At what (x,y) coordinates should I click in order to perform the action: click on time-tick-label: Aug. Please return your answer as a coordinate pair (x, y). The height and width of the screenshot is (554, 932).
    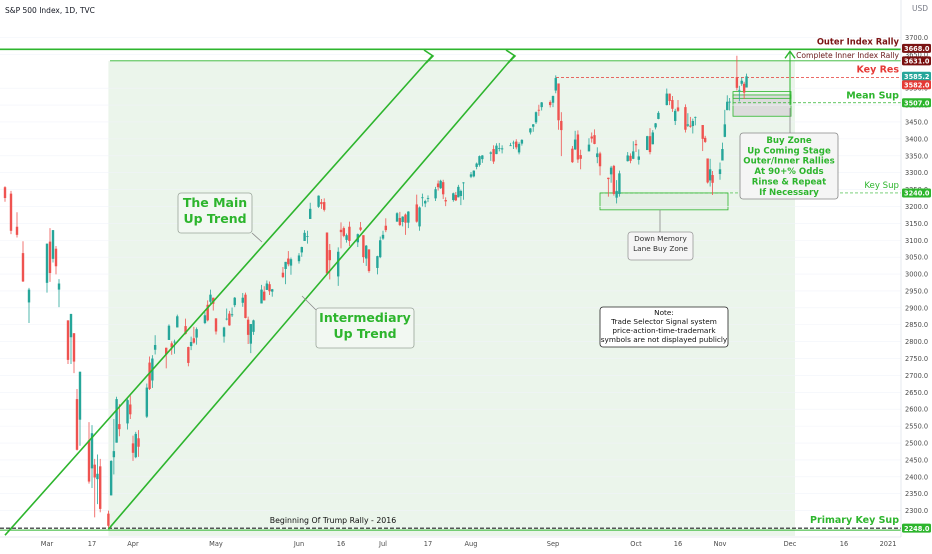
    Looking at the image, I should click on (471, 544).